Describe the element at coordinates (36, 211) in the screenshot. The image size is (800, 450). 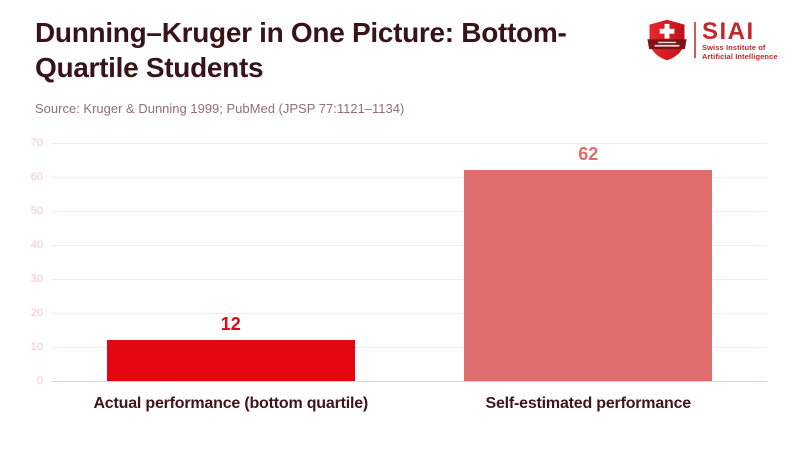
I see `y-tick-label: 50` at that location.